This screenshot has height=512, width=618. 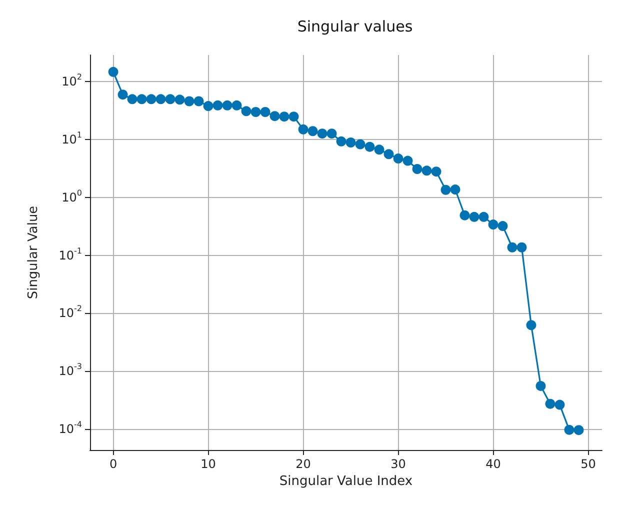 I want to click on y-tick-label: 10$^{-2}$, so click(x=70, y=312).